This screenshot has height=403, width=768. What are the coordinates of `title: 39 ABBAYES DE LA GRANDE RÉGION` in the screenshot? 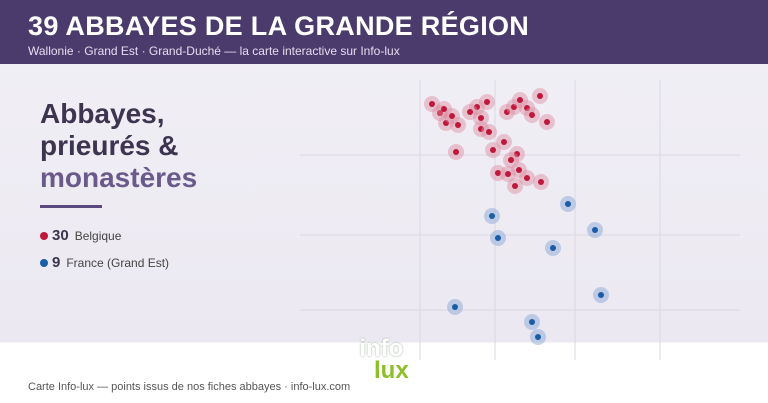 It's located at (279, 26).